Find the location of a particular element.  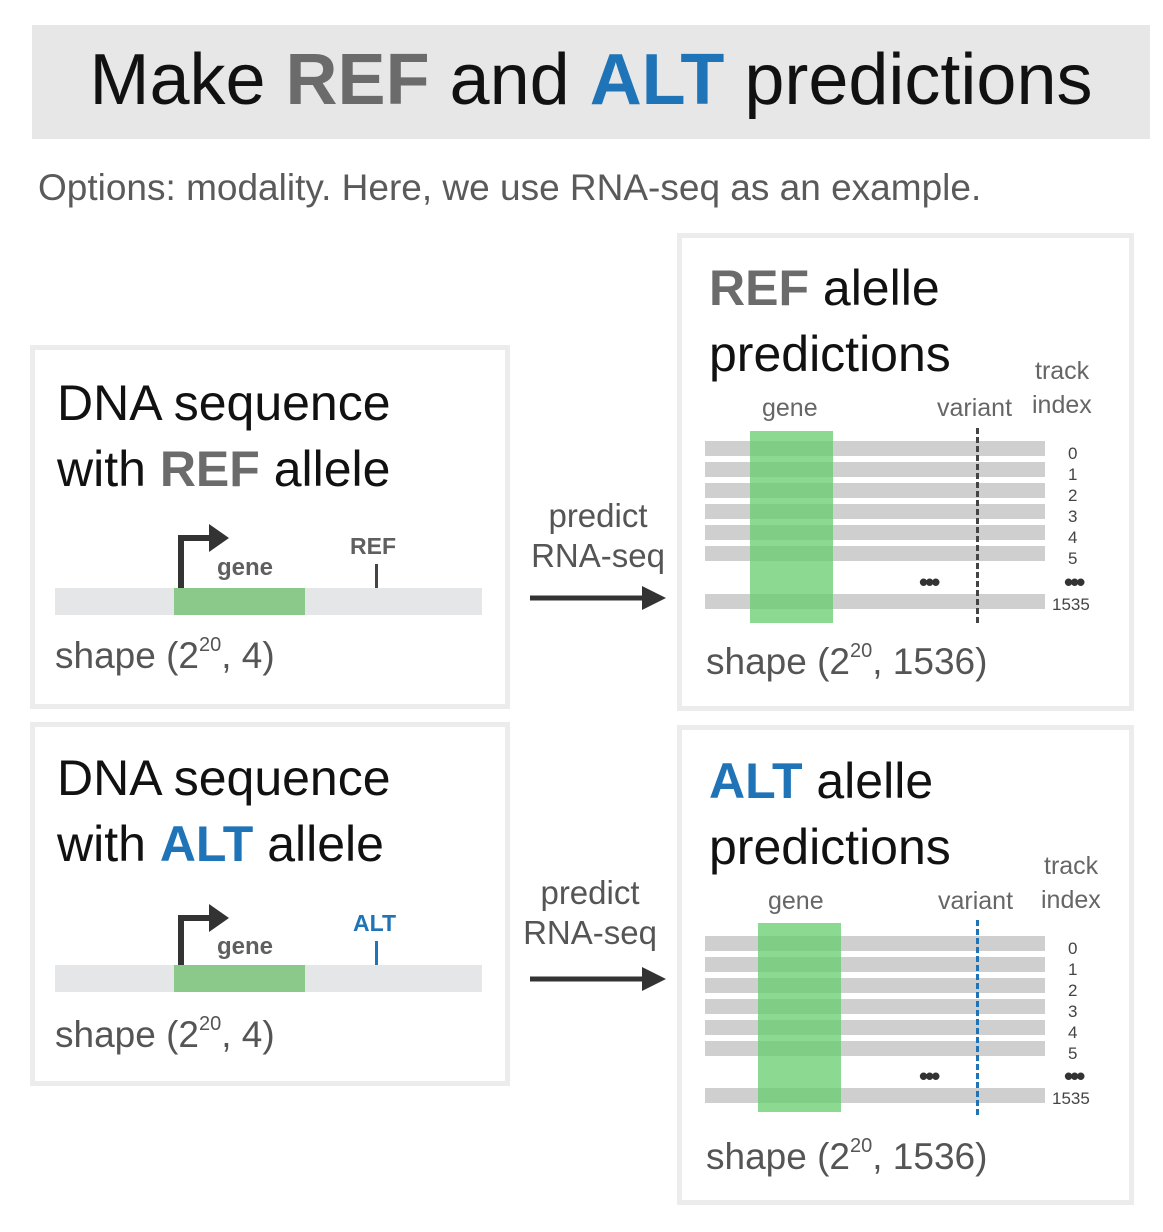

ref-input-shape-prefix: shape (2 is located at coordinates (127, 655).